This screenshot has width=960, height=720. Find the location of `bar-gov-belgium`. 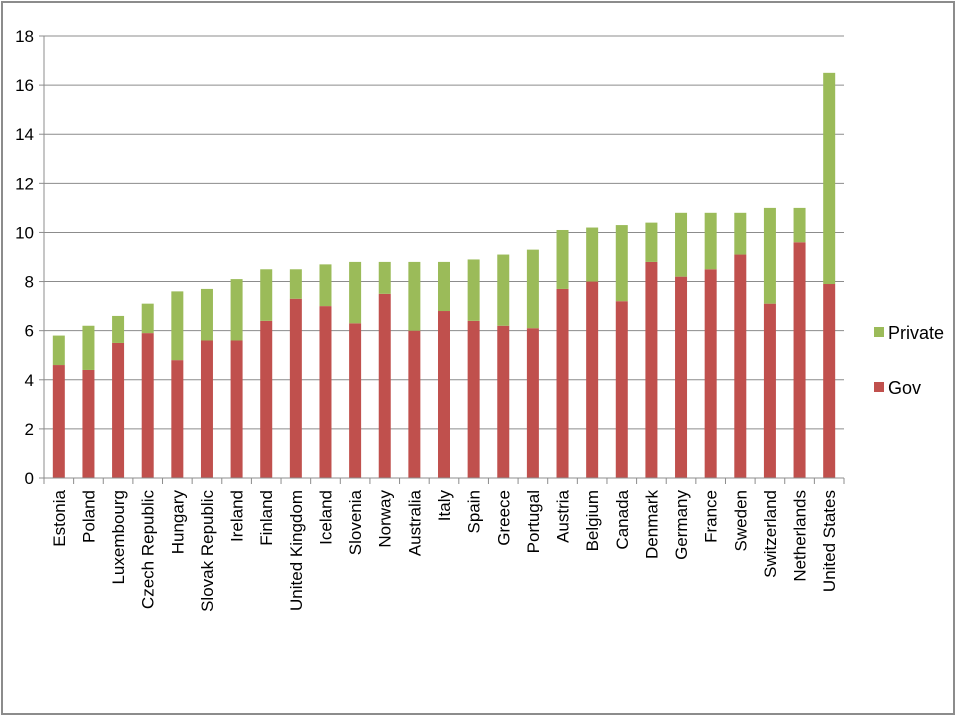

bar-gov-belgium is located at coordinates (592, 379).